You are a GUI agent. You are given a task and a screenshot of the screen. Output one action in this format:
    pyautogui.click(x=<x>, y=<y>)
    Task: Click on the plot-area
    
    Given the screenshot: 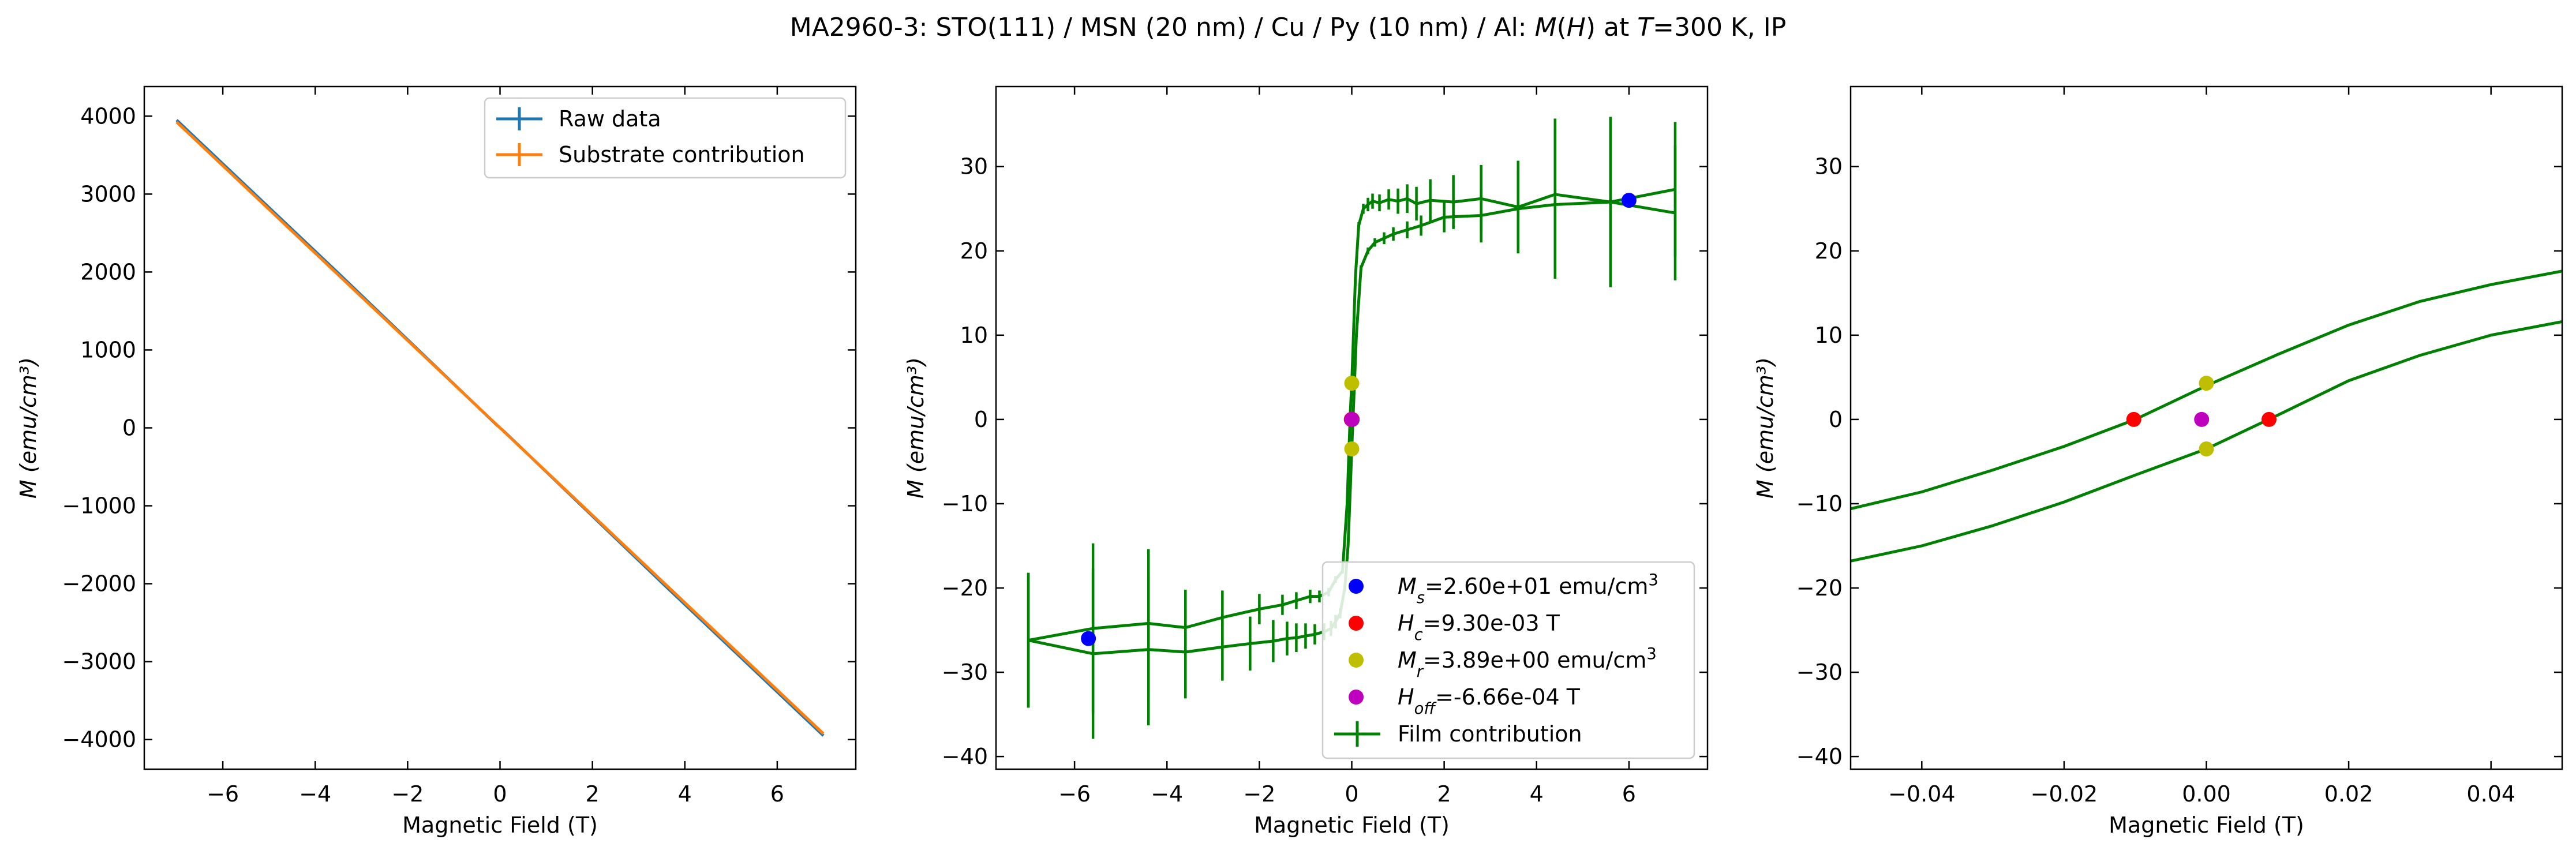 What is the action you would take?
    pyautogui.click(x=2206, y=416)
    